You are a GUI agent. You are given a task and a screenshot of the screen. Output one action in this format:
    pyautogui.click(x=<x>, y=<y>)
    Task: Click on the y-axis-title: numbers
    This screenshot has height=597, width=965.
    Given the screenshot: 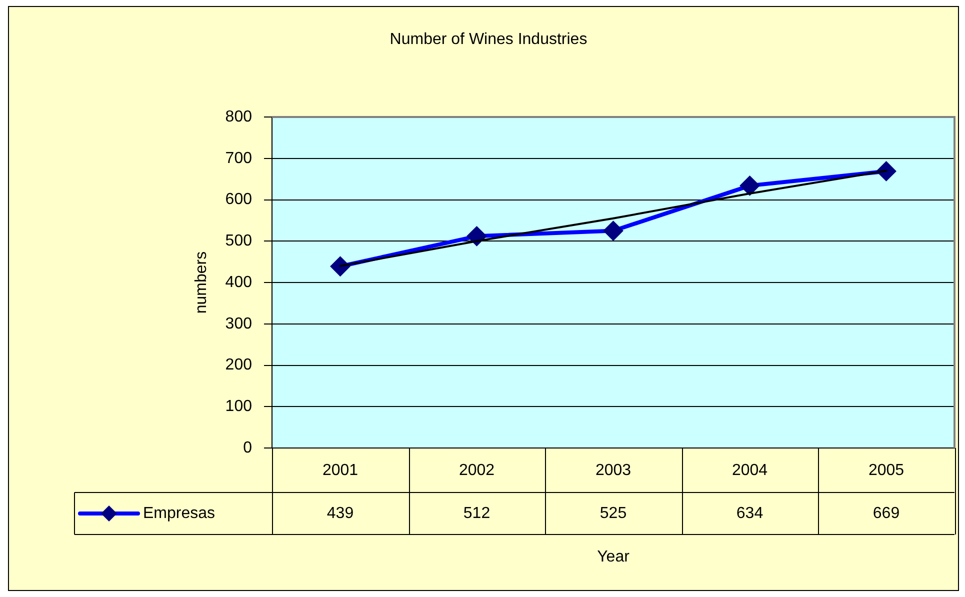 What is the action you would take?
    pyautogui.click(x=201, y=282)
    